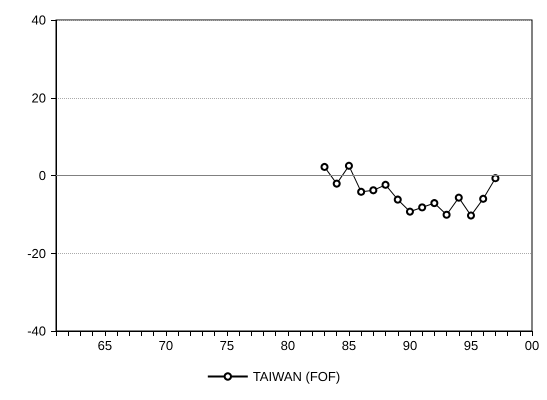 This screenshot has height=400, width=547. I want to click on x-tick-label: 00, so click(532, 345).